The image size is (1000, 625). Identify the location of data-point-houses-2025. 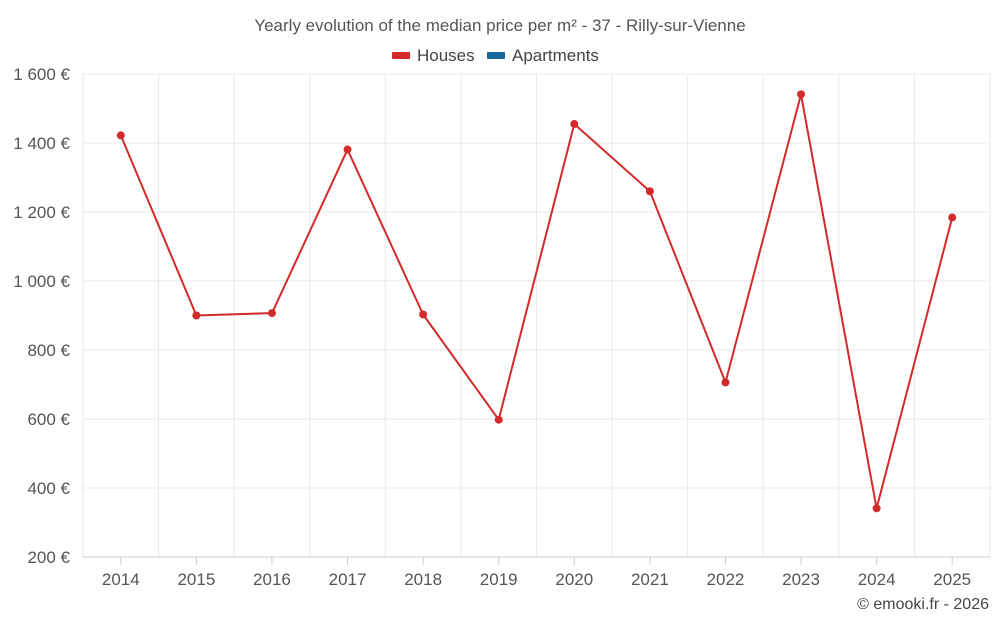
(952, 217).